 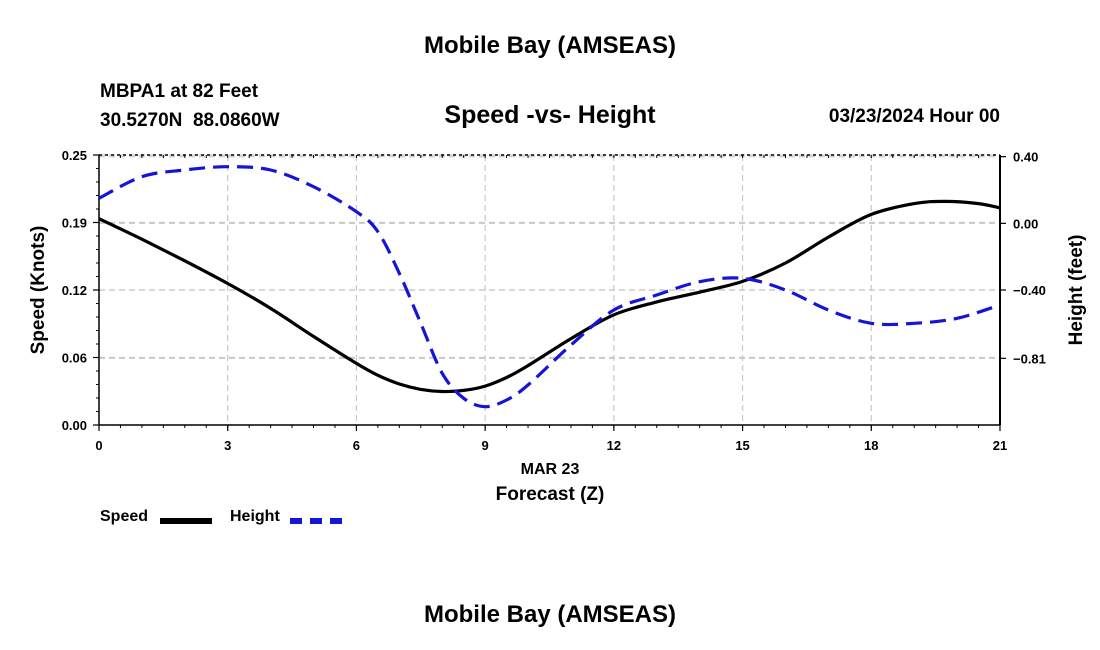 What do you see at coordinates (485, 445) in the screenshot?
I see `x-tick-label: 9` at bounding box center [485, 445].